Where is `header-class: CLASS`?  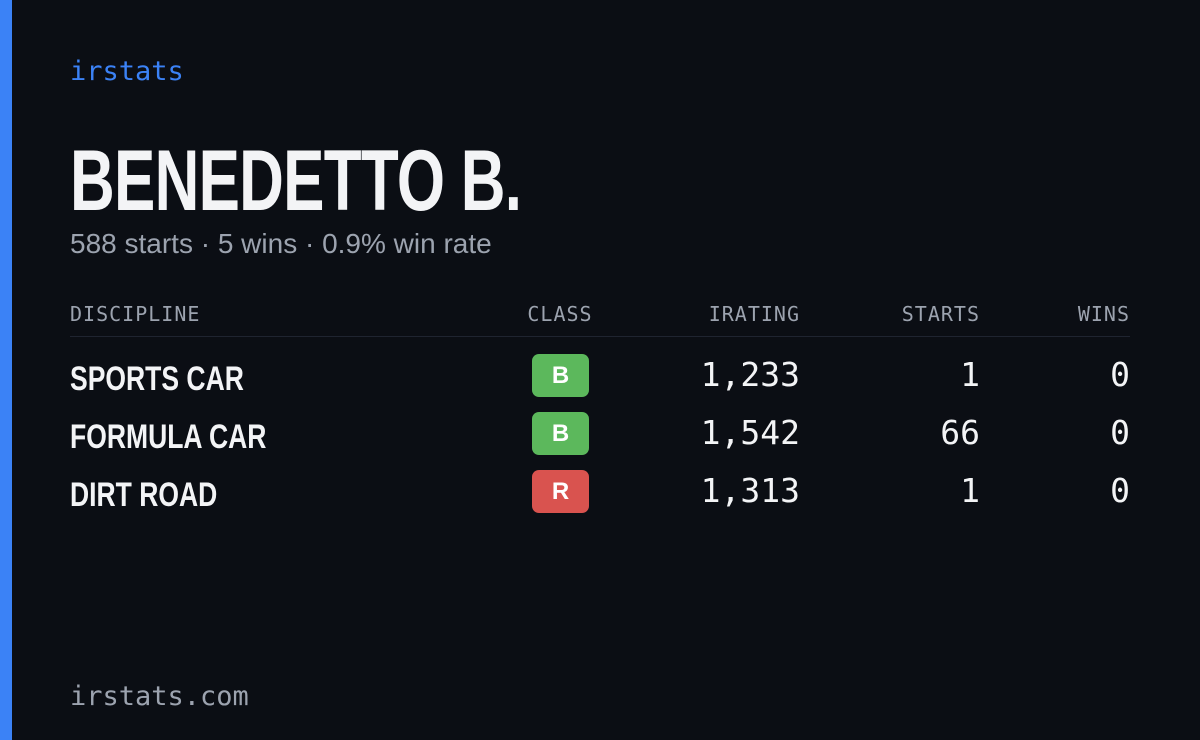
header-class: CLASS is located at coordinates (560, 314).